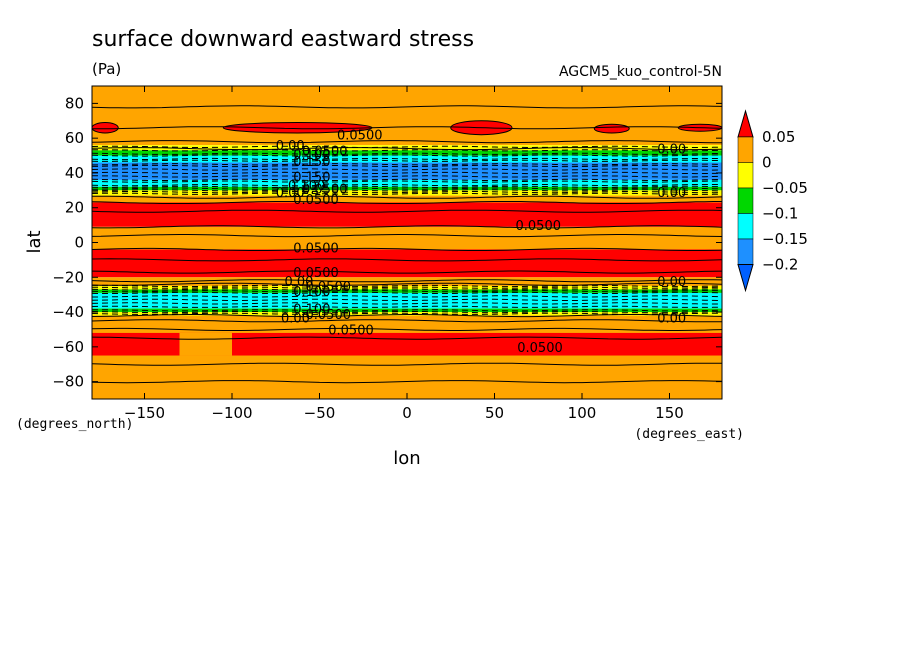 The height and width of the screenshot is (654, 904). Describe the element at coordinates (231, 413) in the screenshot. I see `x-tick-label: −100` at that location.